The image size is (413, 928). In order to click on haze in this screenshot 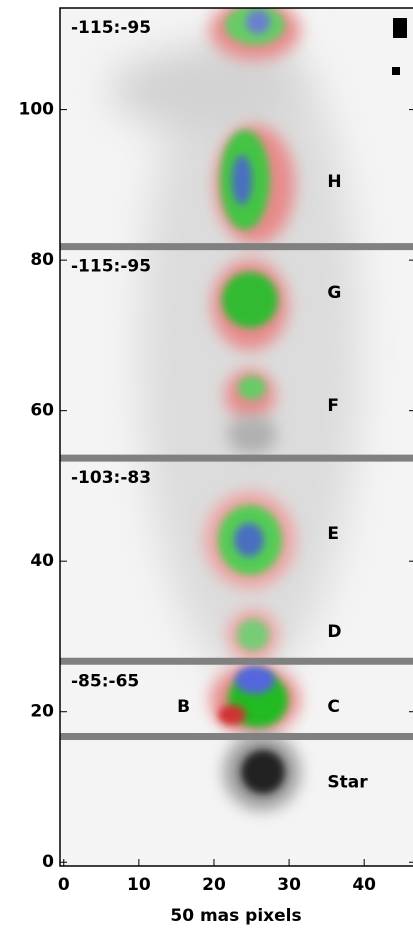, I will do `click(200, 90)`.